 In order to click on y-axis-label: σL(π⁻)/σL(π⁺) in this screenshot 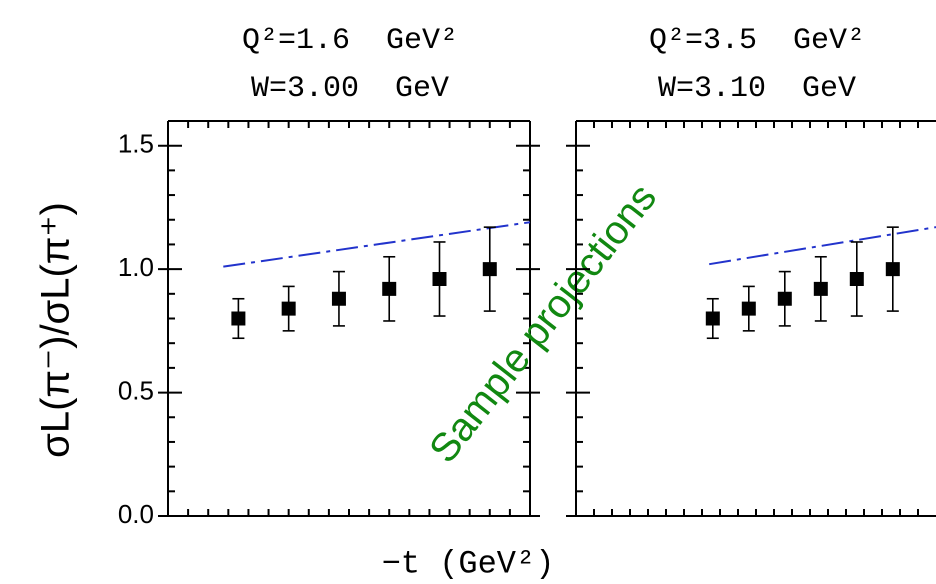, I will do `click(56, 330)`.